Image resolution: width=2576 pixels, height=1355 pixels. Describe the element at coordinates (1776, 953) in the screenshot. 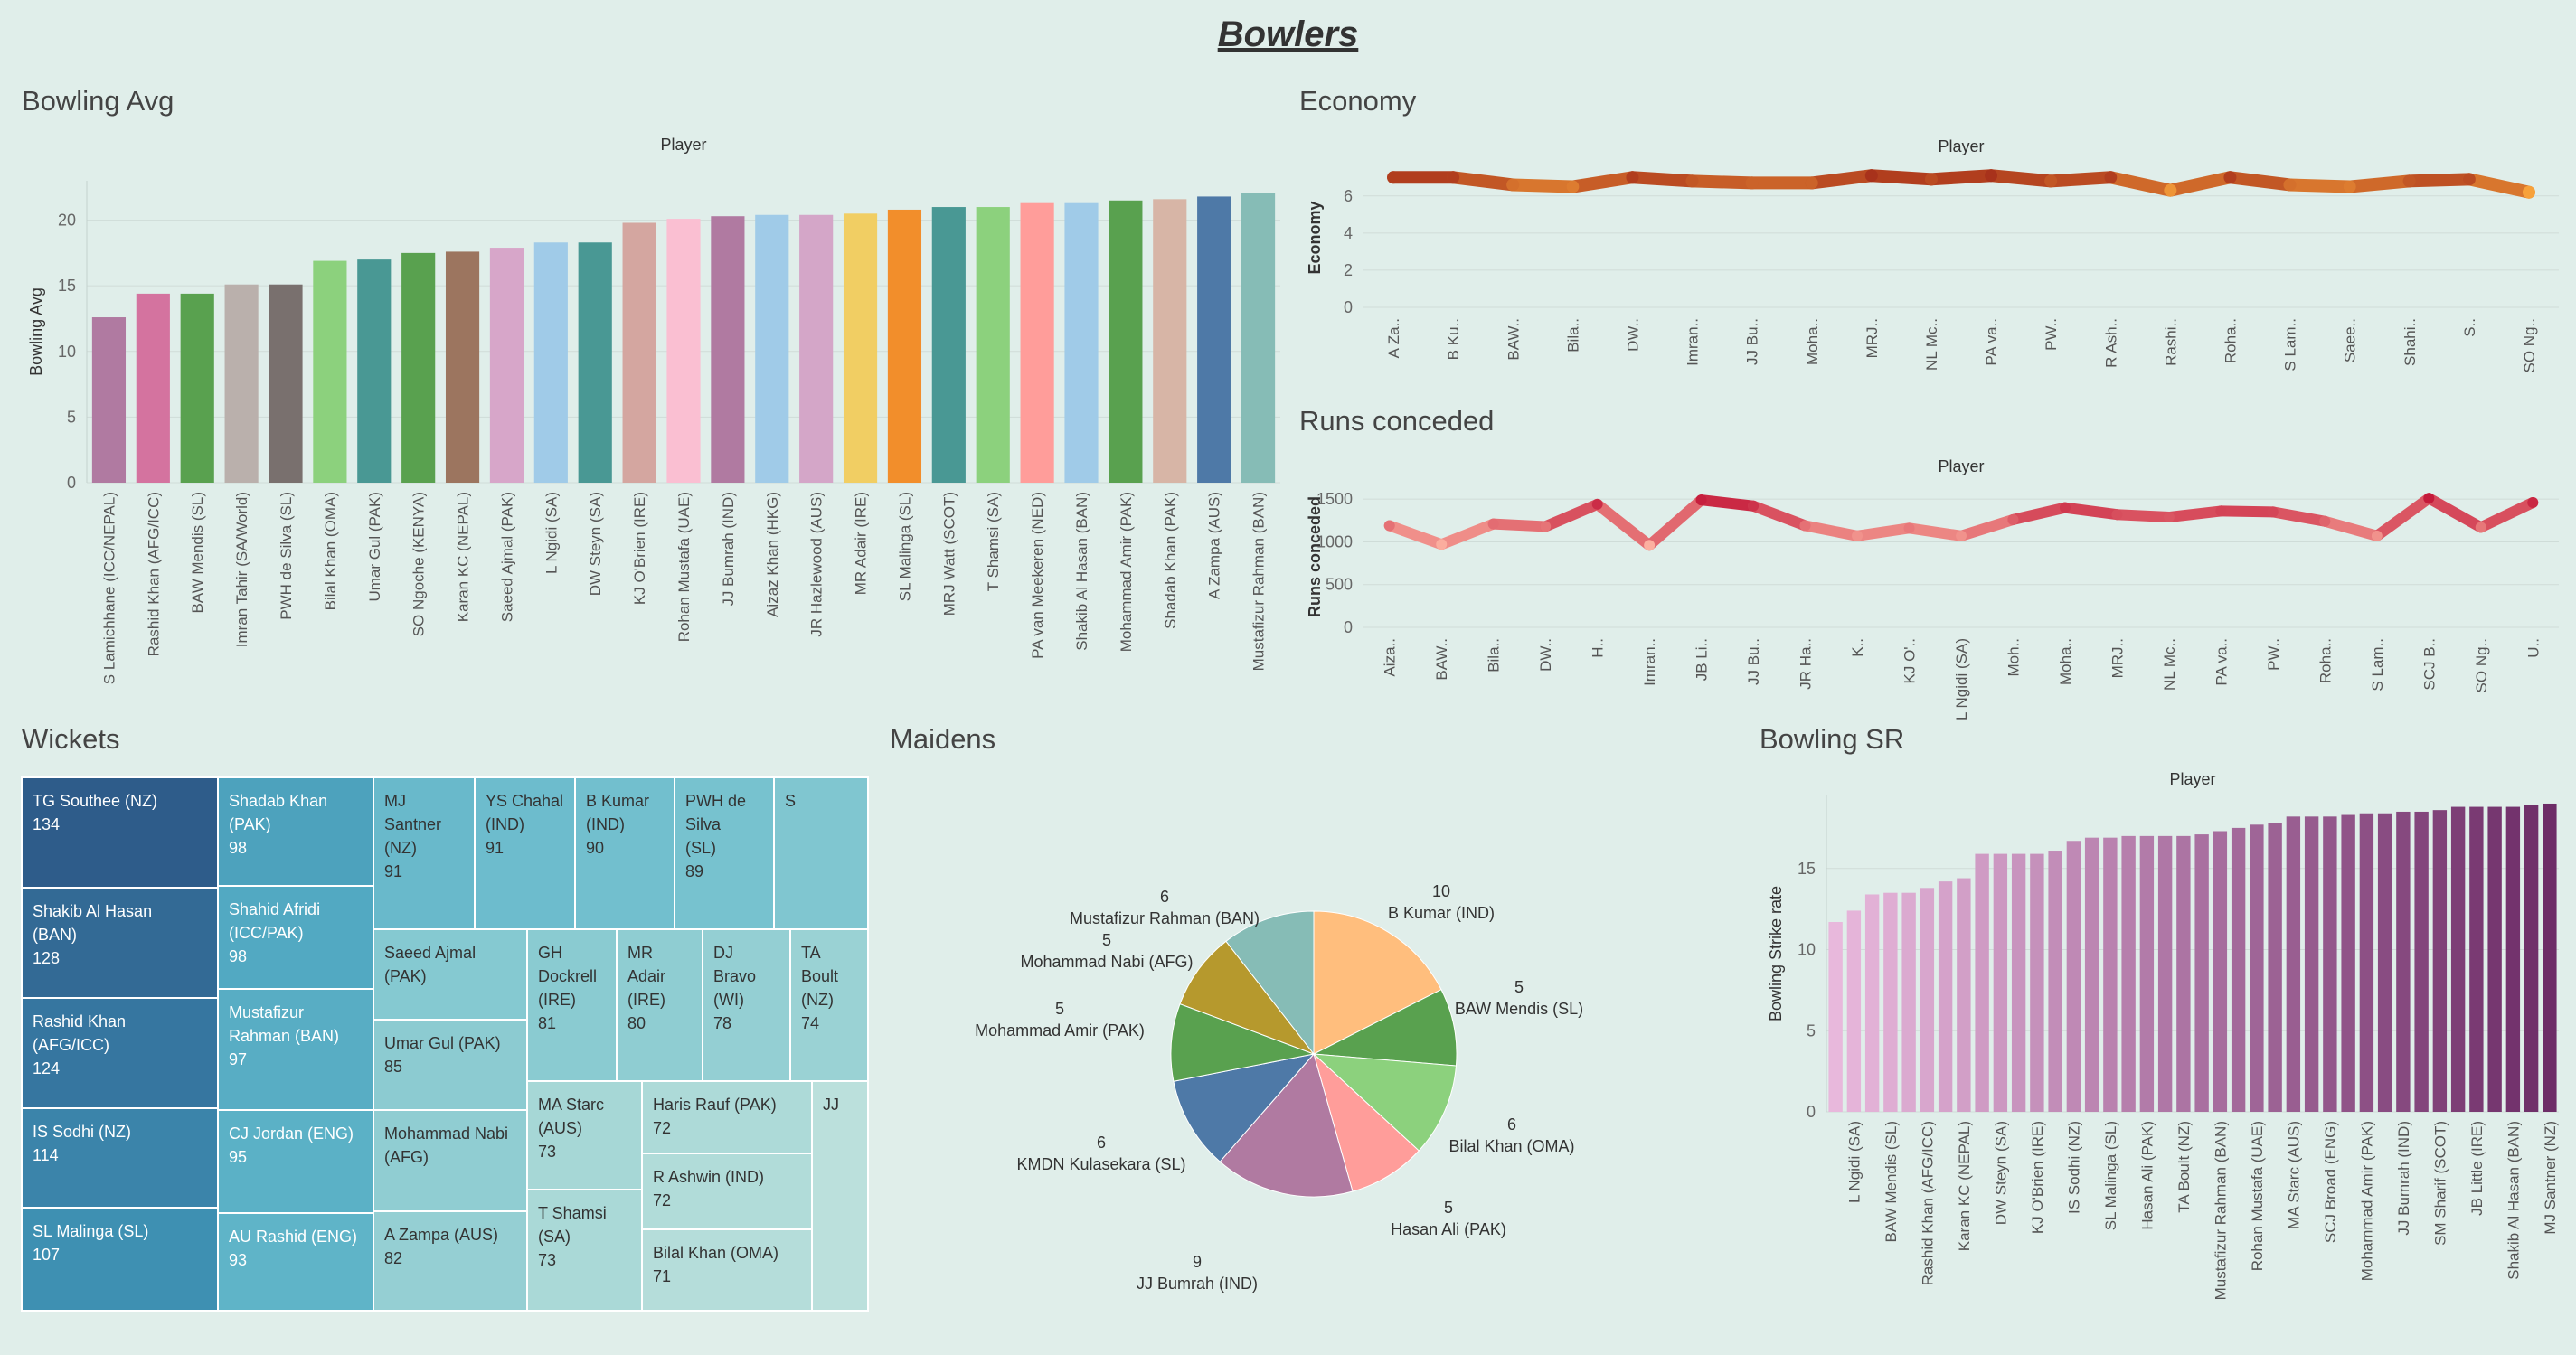

I see `sr-ylabel: Bowling Strike rate` at that location.